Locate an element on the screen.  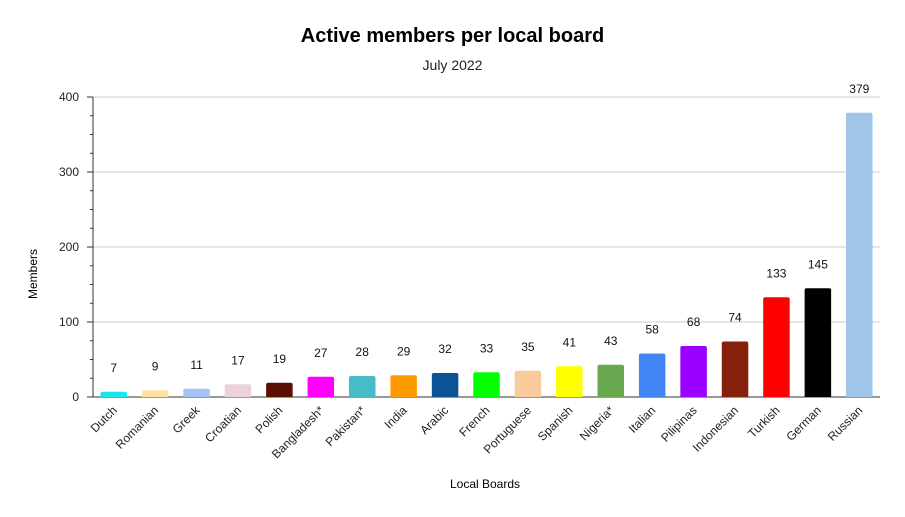
bar-dutch is located at coordinates (113, 394).